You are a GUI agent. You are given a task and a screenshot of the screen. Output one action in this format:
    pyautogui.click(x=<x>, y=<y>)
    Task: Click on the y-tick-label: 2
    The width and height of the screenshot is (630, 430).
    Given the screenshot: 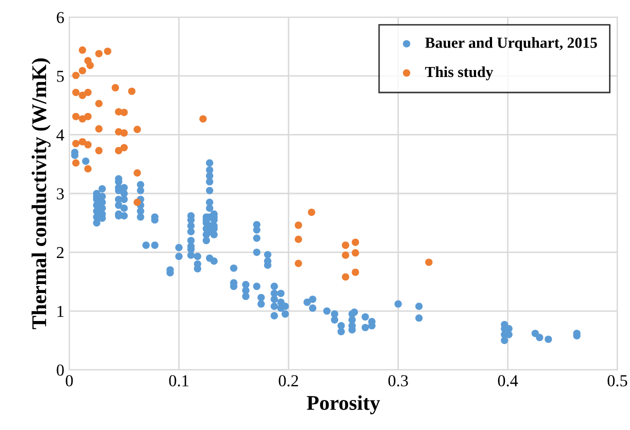 What is the action you would take?
    pyautogui.click(x=60, y=252)
    